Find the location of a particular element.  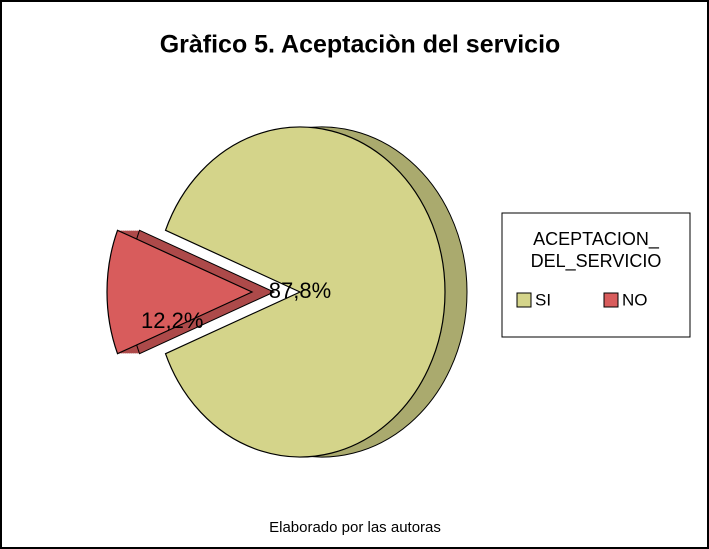

legend-label: SI is located at coordinates (543, 299).